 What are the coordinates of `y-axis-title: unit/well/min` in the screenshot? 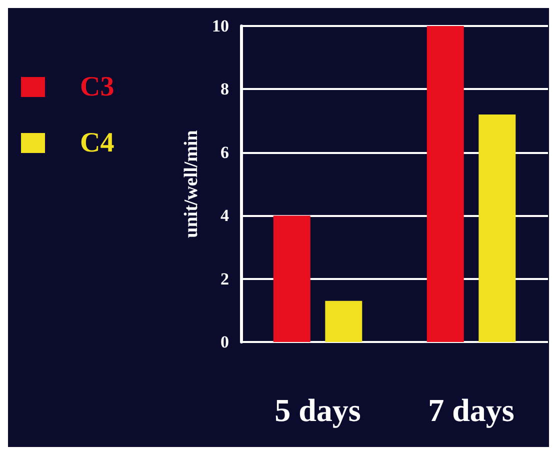 It's located at (191, 184).